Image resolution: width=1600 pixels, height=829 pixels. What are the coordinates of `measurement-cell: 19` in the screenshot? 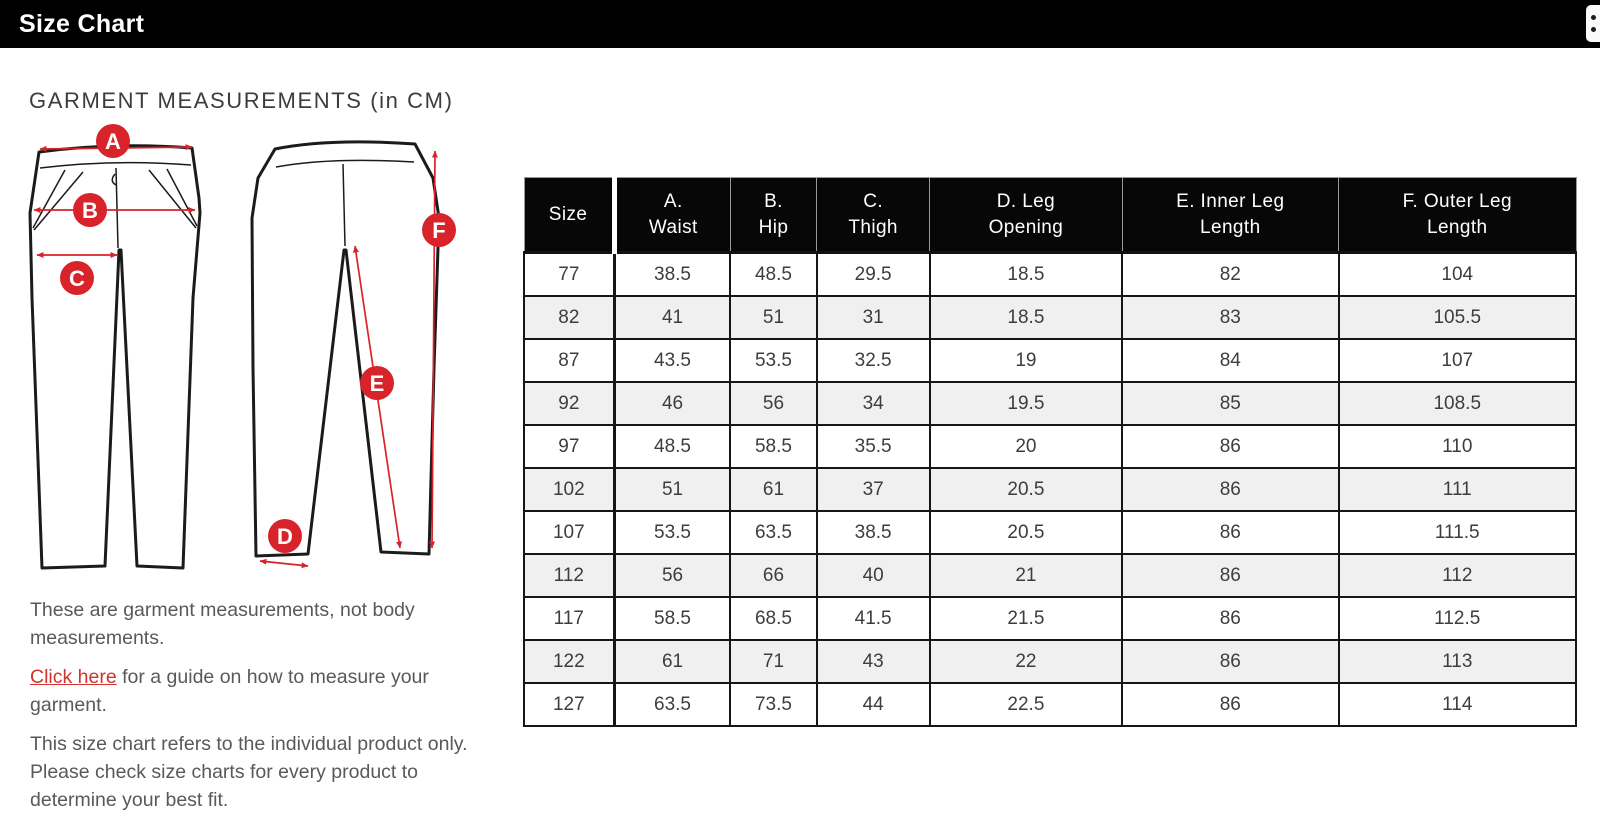 It's located at (1026, 360).